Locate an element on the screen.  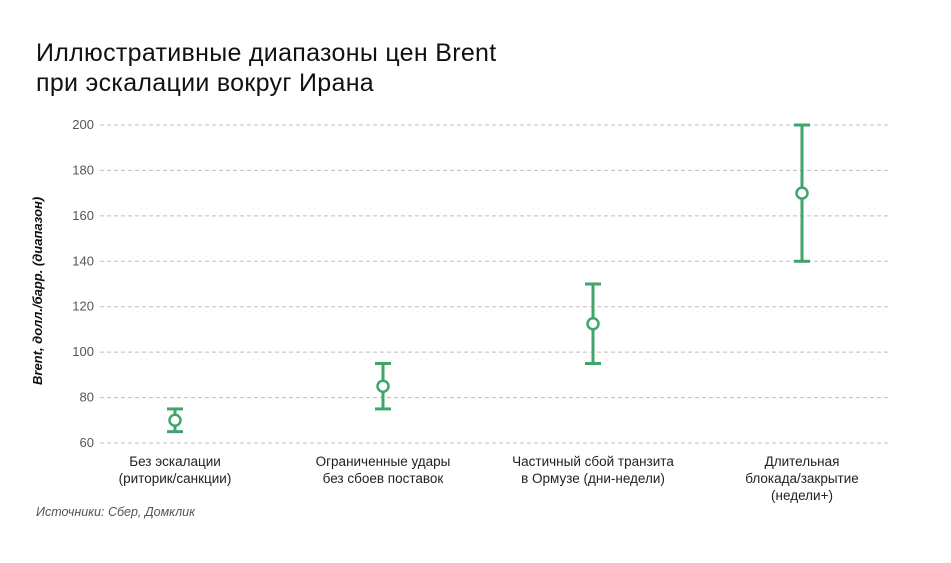
x-tick-label: Без эскалации (риторик/санкции) is located at coordinates (175, 470).